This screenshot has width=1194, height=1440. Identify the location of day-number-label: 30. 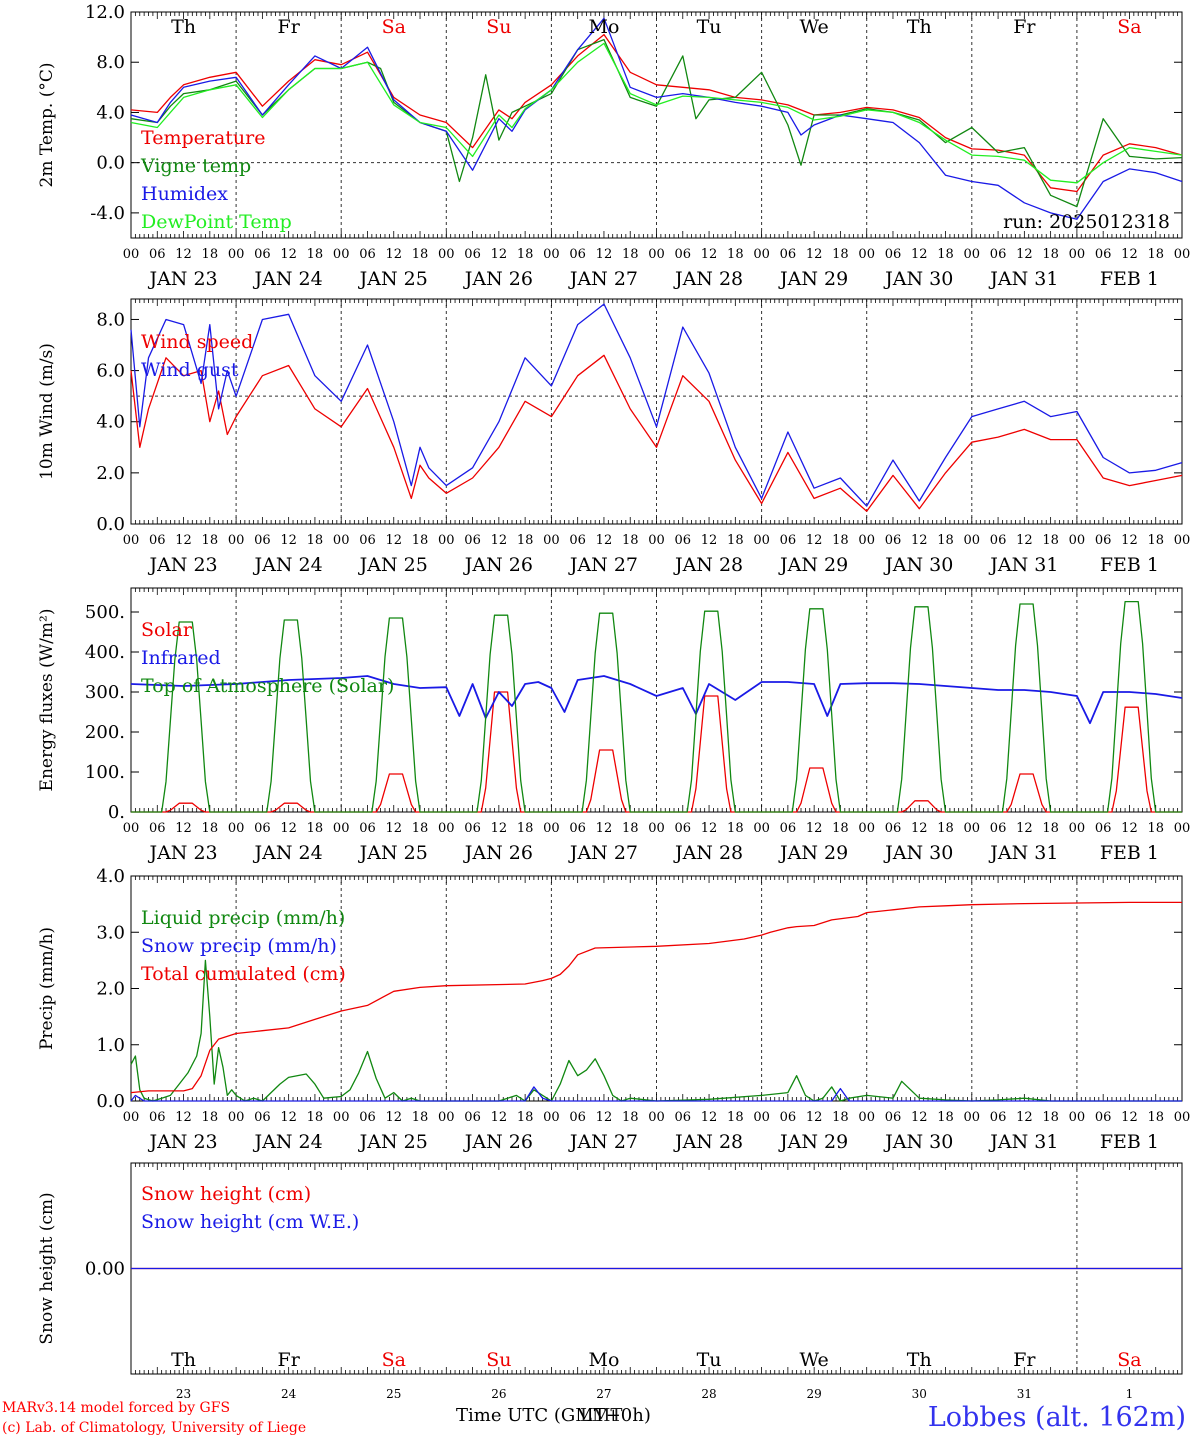
(919, 1394).